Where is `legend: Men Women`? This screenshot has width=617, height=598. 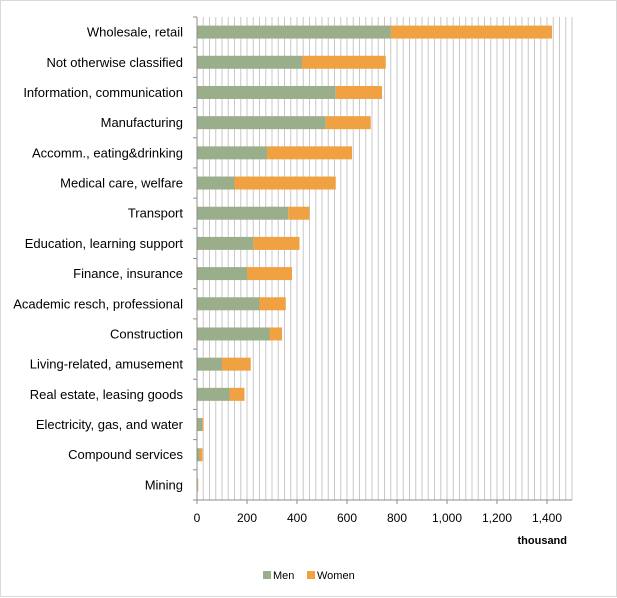 legend: Men Women is located at coordinates (309, 576).